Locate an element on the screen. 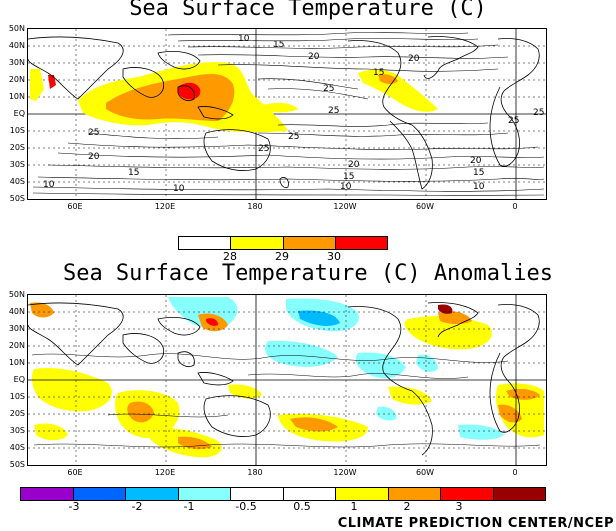 Image resolution: width=616 pixels, height=531 pixels. sst-map-title: Sea Surface Temperature (C) is located at coordinates (308, 10).